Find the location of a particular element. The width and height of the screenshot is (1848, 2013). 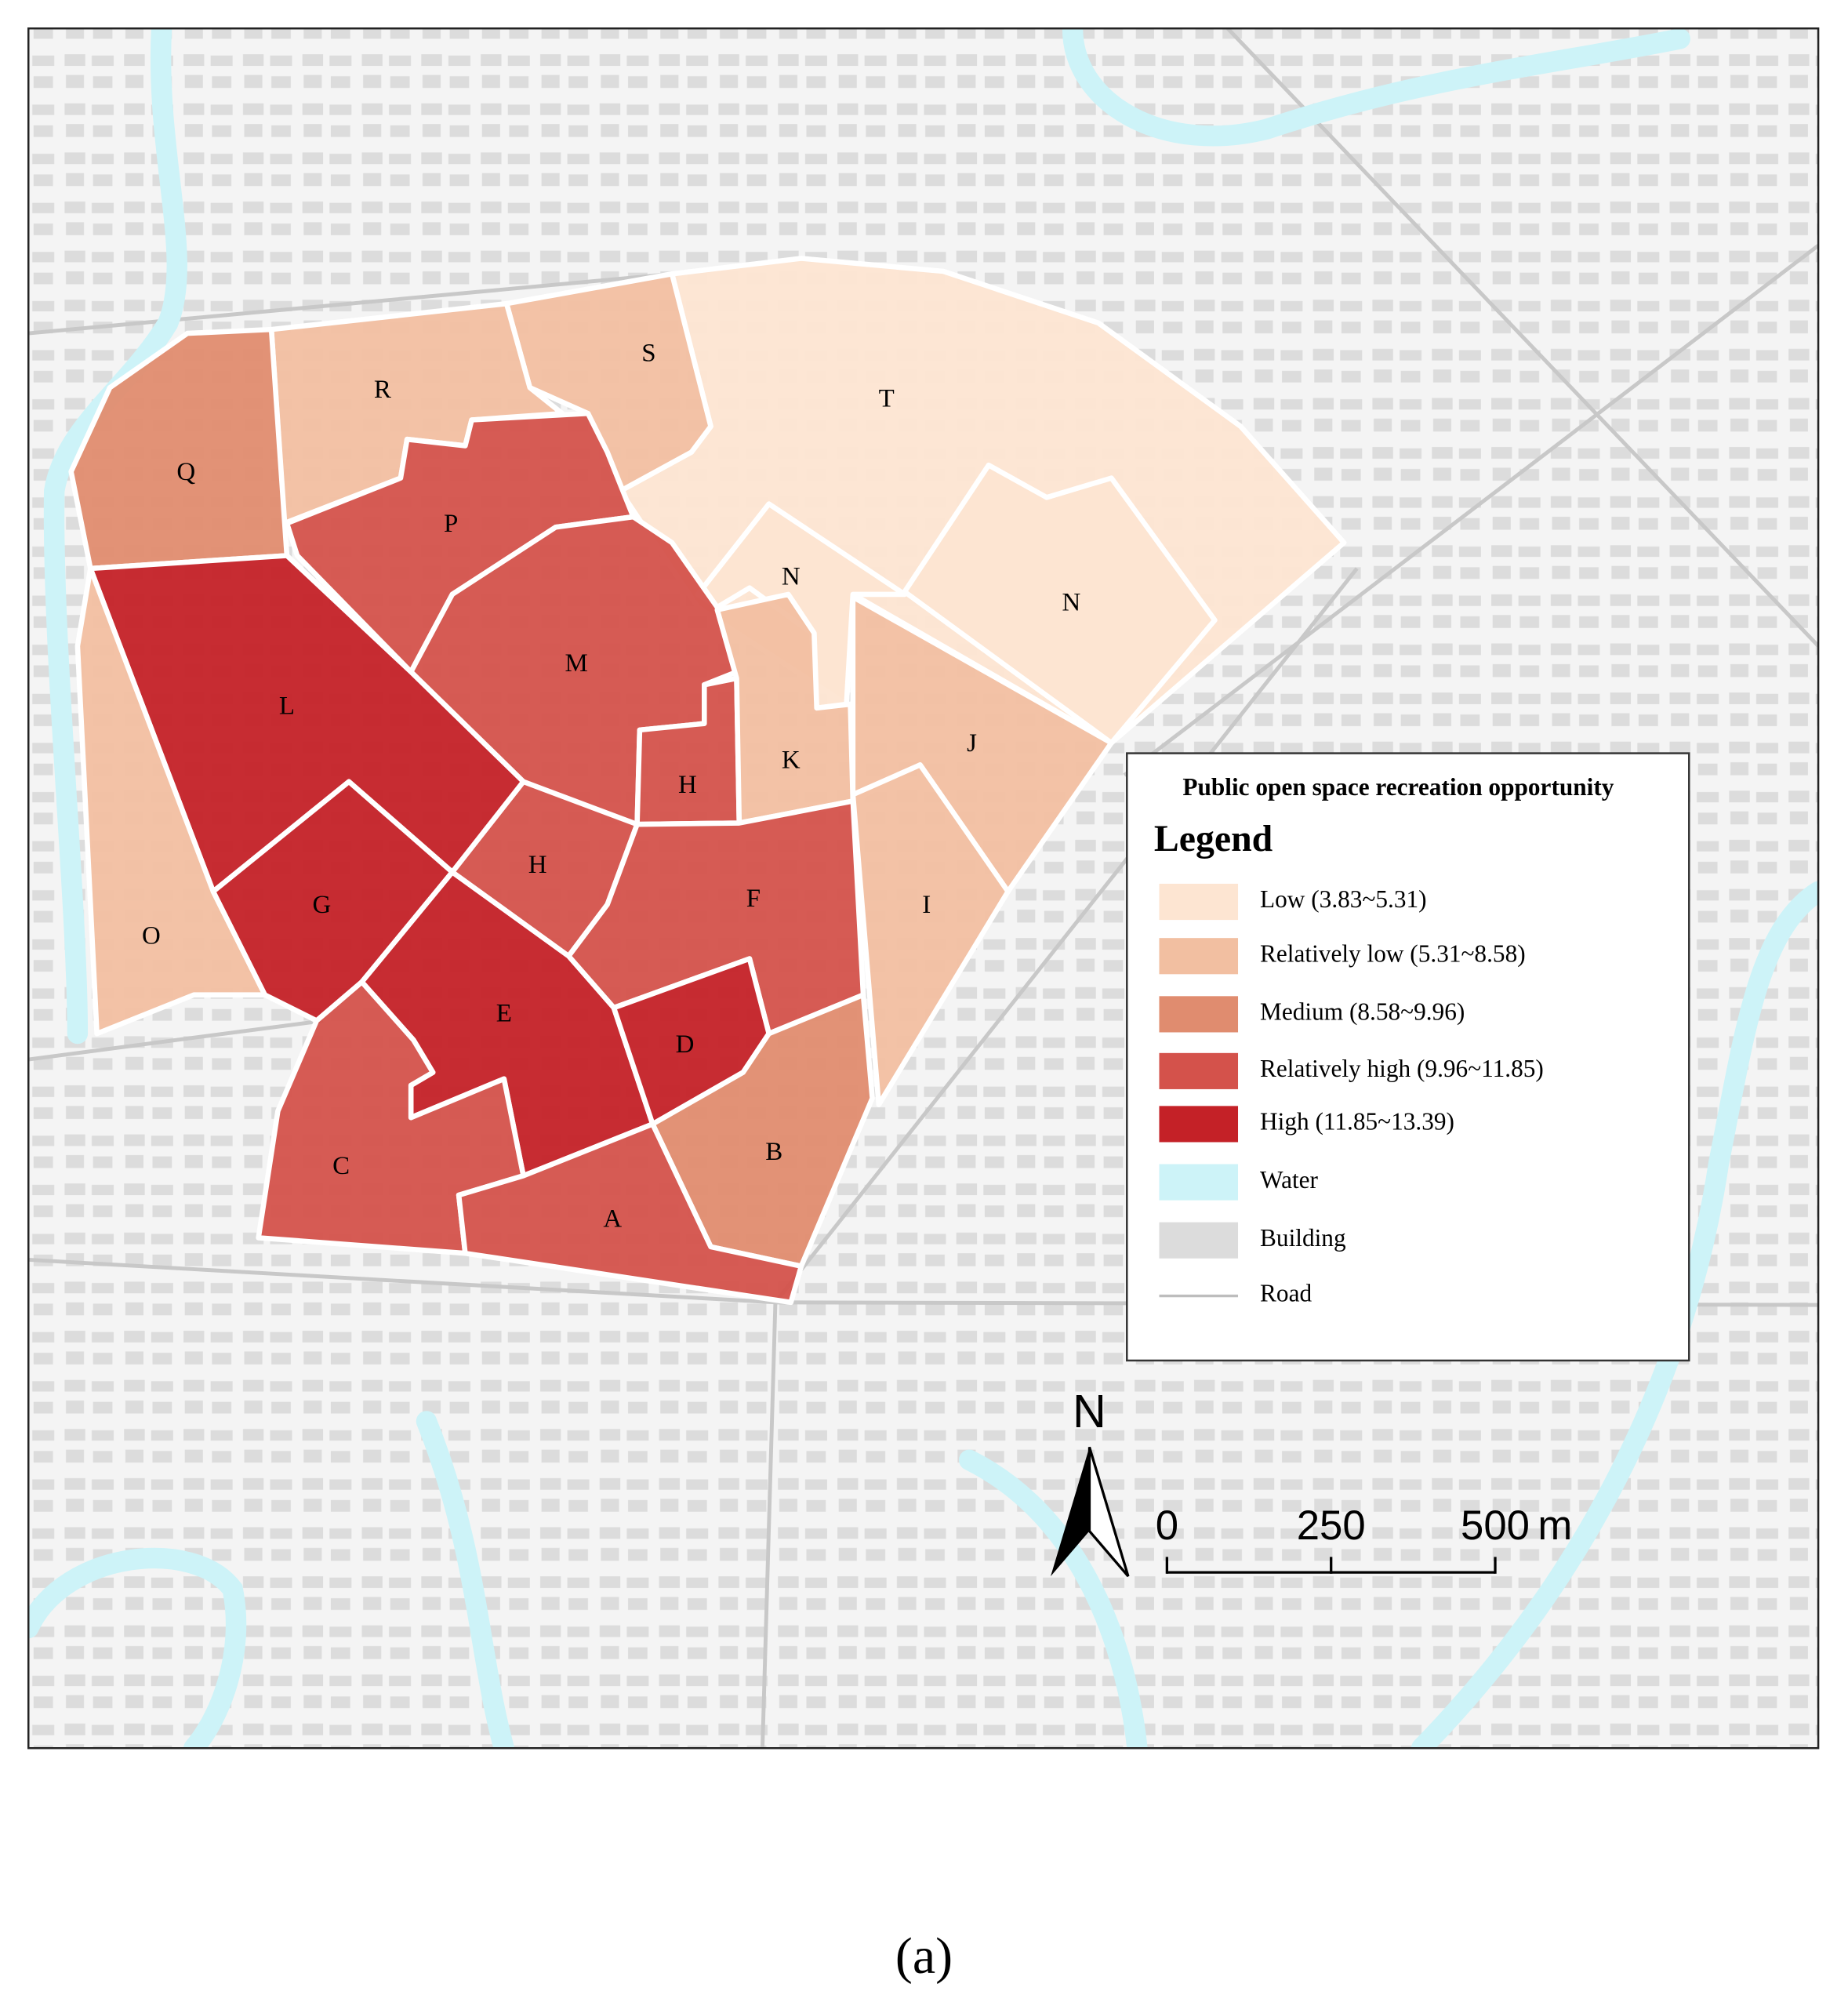

zone-label: O is located at coordinates (151, 936).